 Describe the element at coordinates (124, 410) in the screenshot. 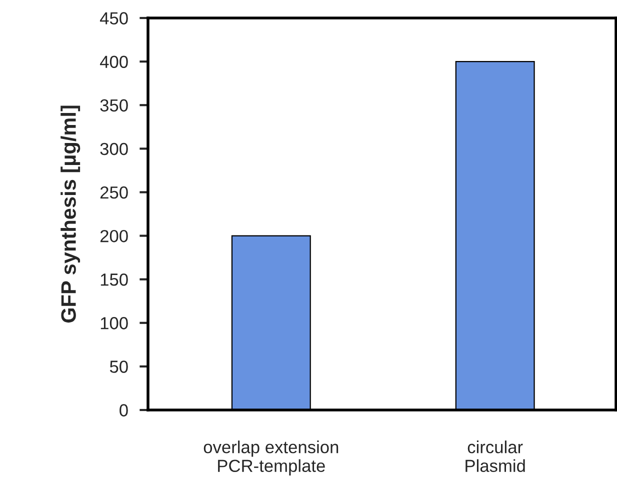

I see `y-tick-label: 0` at that location.